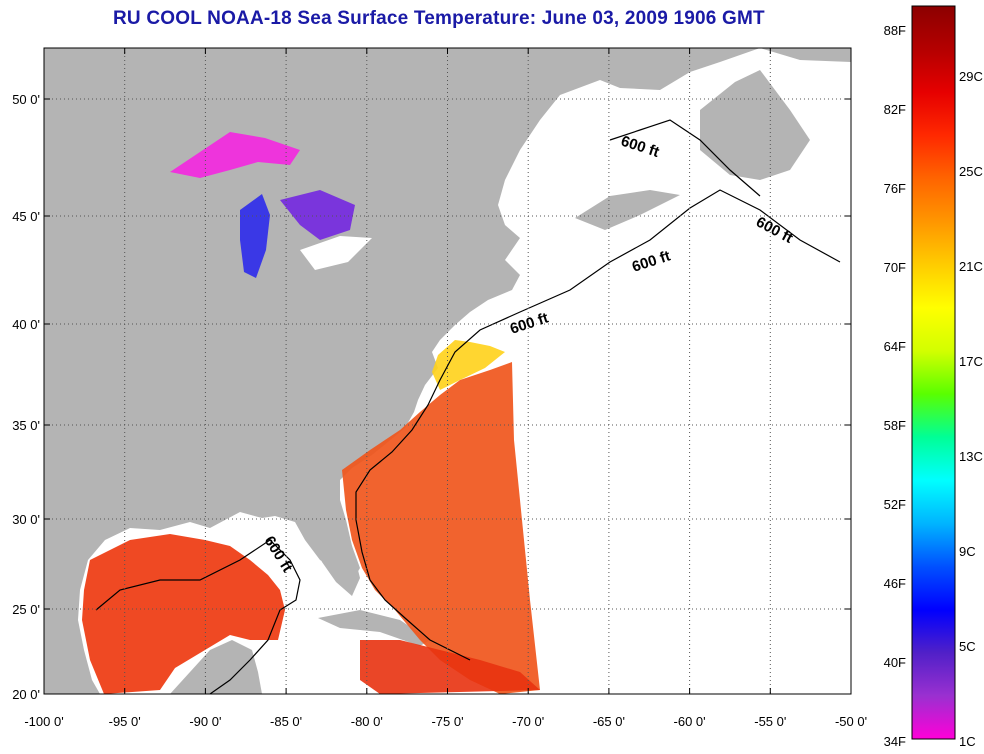 The height and width of the screenshot is (754, 984). What do you see at coordinates (336, 253) in the screenshot?
I see `lake-erie` at bounding box center [336, 253].